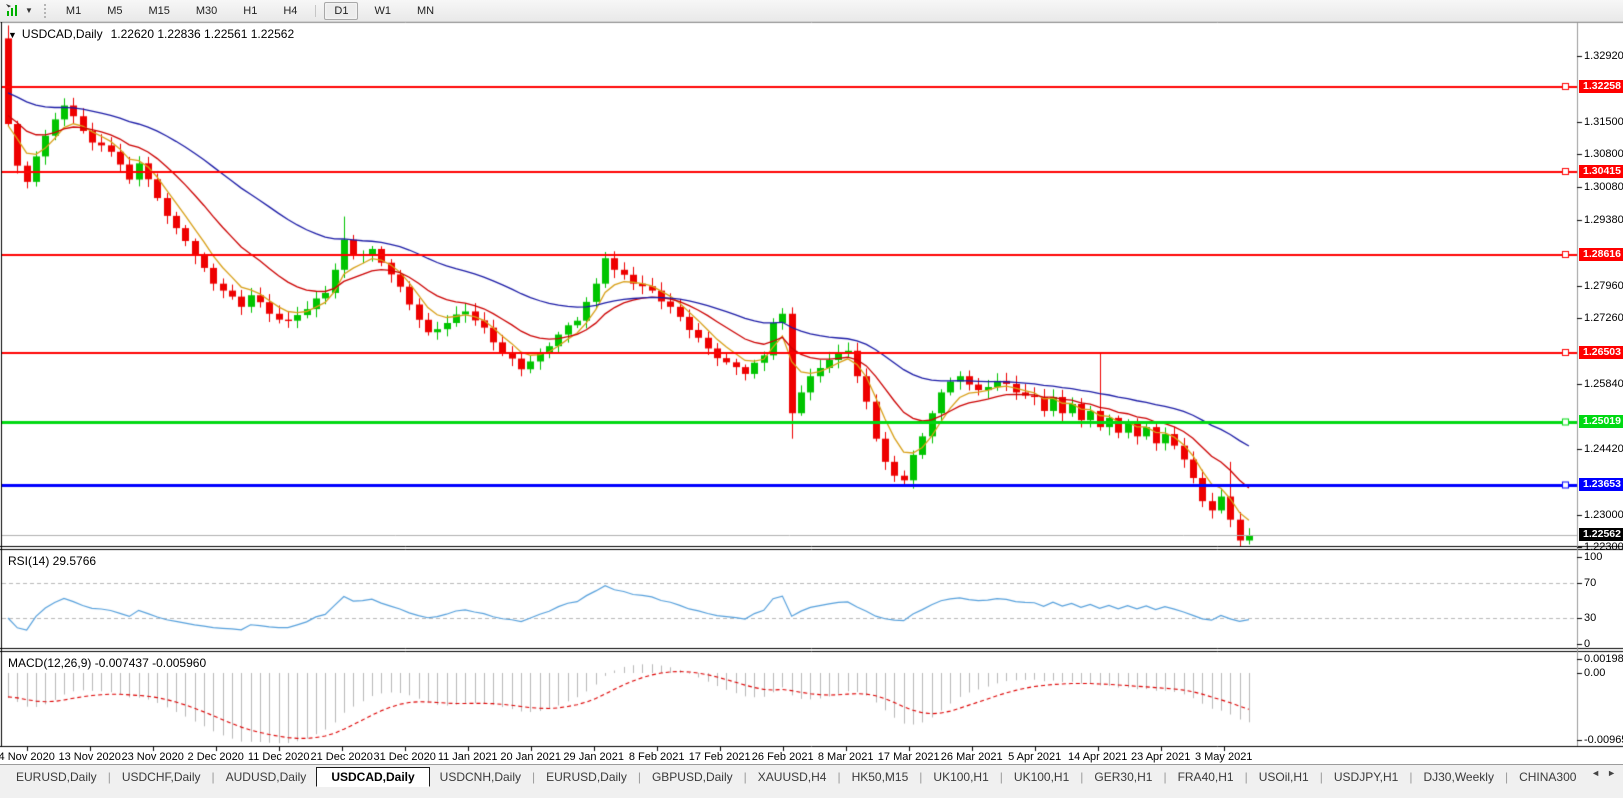  What do you see at coordinates (12, 11) in the screenshot?
I see `chart-cursor-tool-icon` at bounding box center [12, 11].